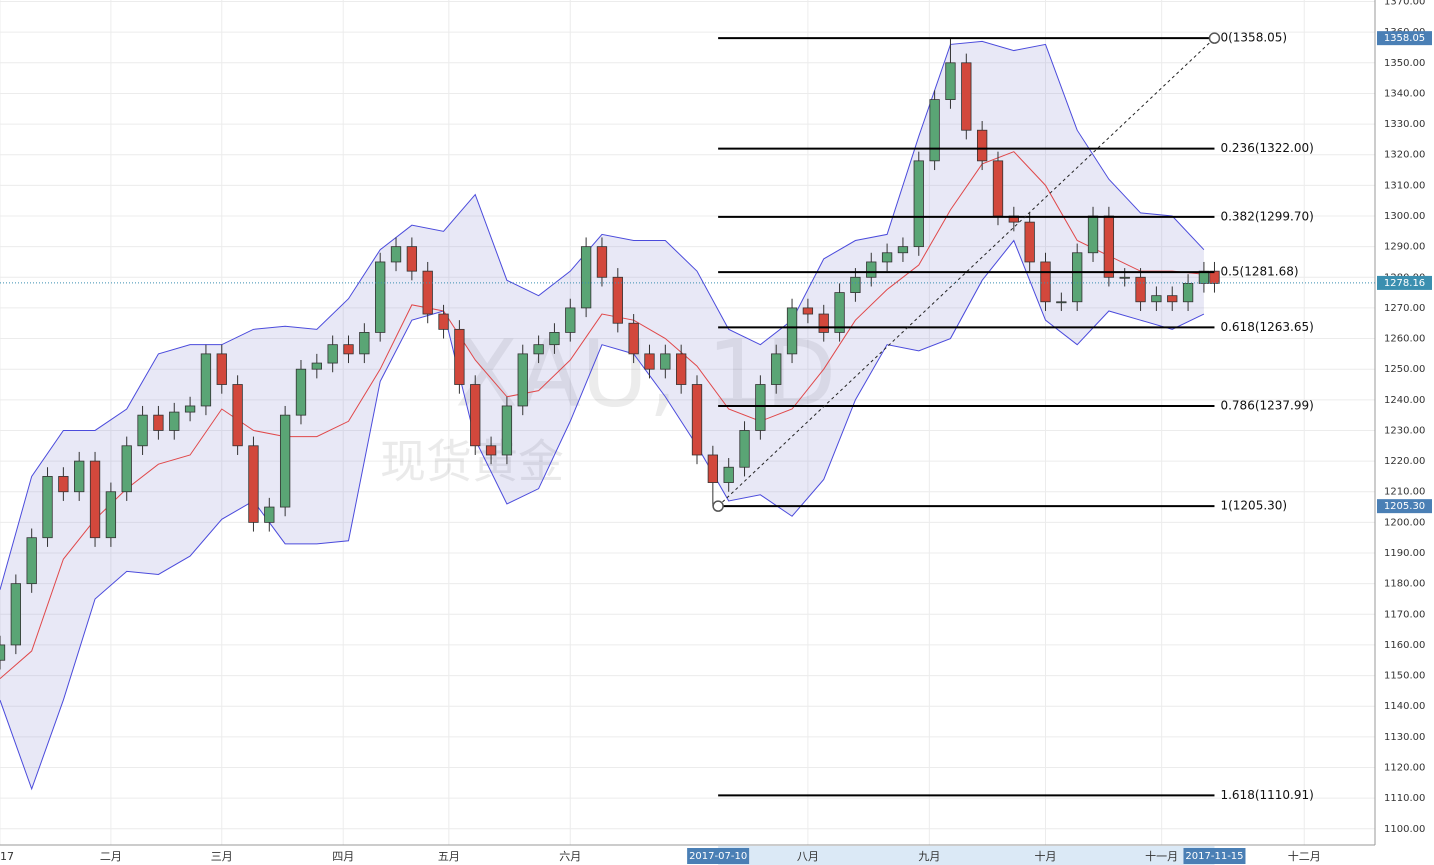  Describe the element at coordinates (1404, 706) in the screenshot. I see `y-tick-label: 1140.00` at that location.